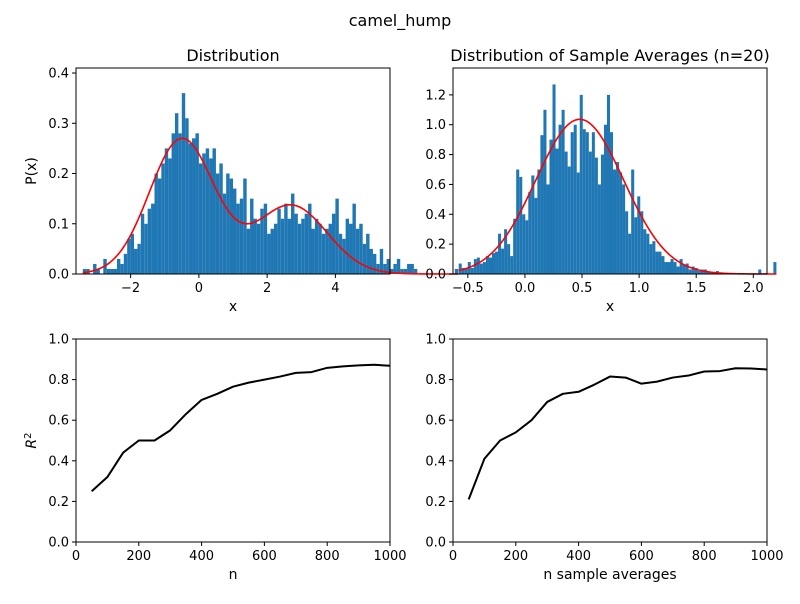  What do you see at coordinates (264, 556) in the screenshot?
I see `x-tick-label: 600` at bounding box center [264, 556].